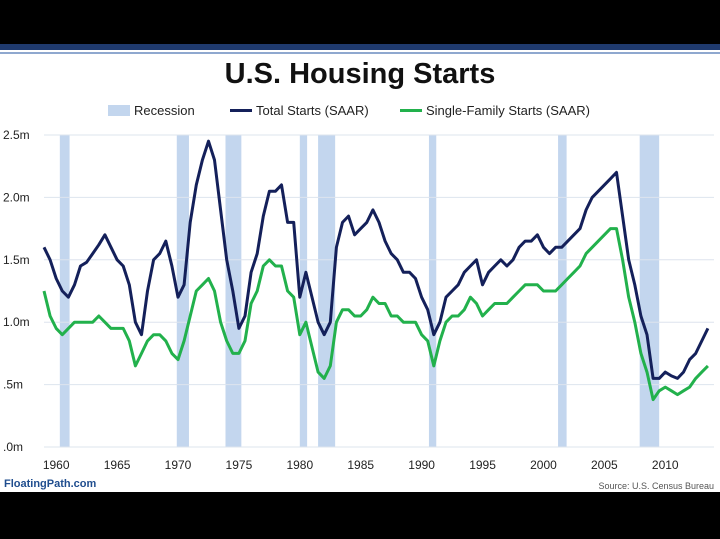  What do you see at coordinates (360, 47) in the screenshot?
I see `top-accent-bar` at bounding box center [360, 47].